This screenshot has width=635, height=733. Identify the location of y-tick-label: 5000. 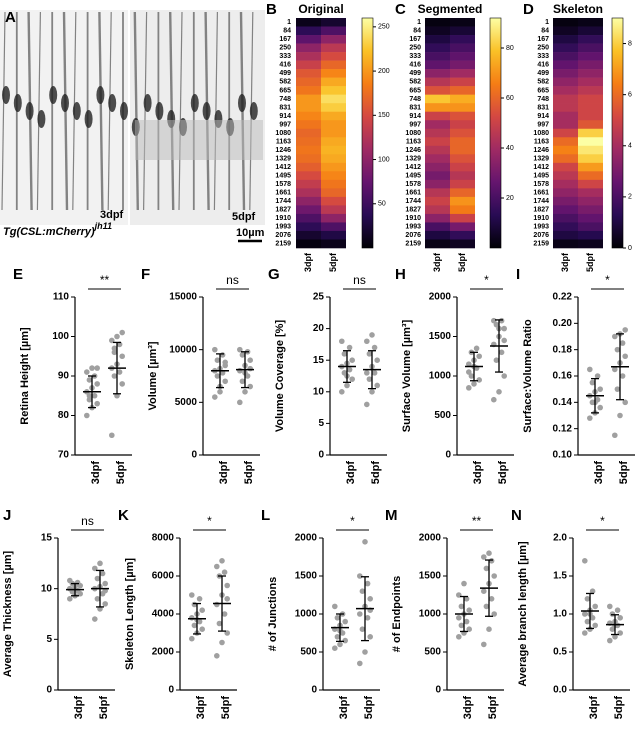
(186, 402).